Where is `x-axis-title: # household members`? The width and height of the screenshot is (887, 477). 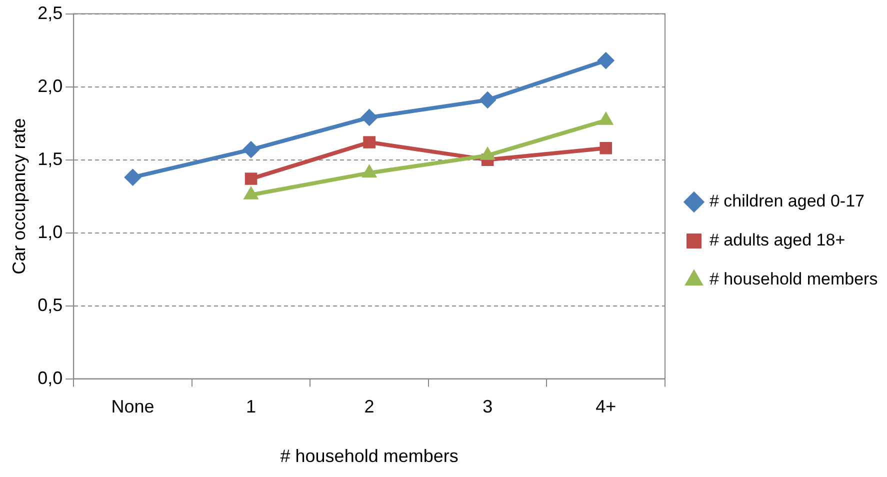
x-axis-title: # household members is located at coordinates (369, 456).